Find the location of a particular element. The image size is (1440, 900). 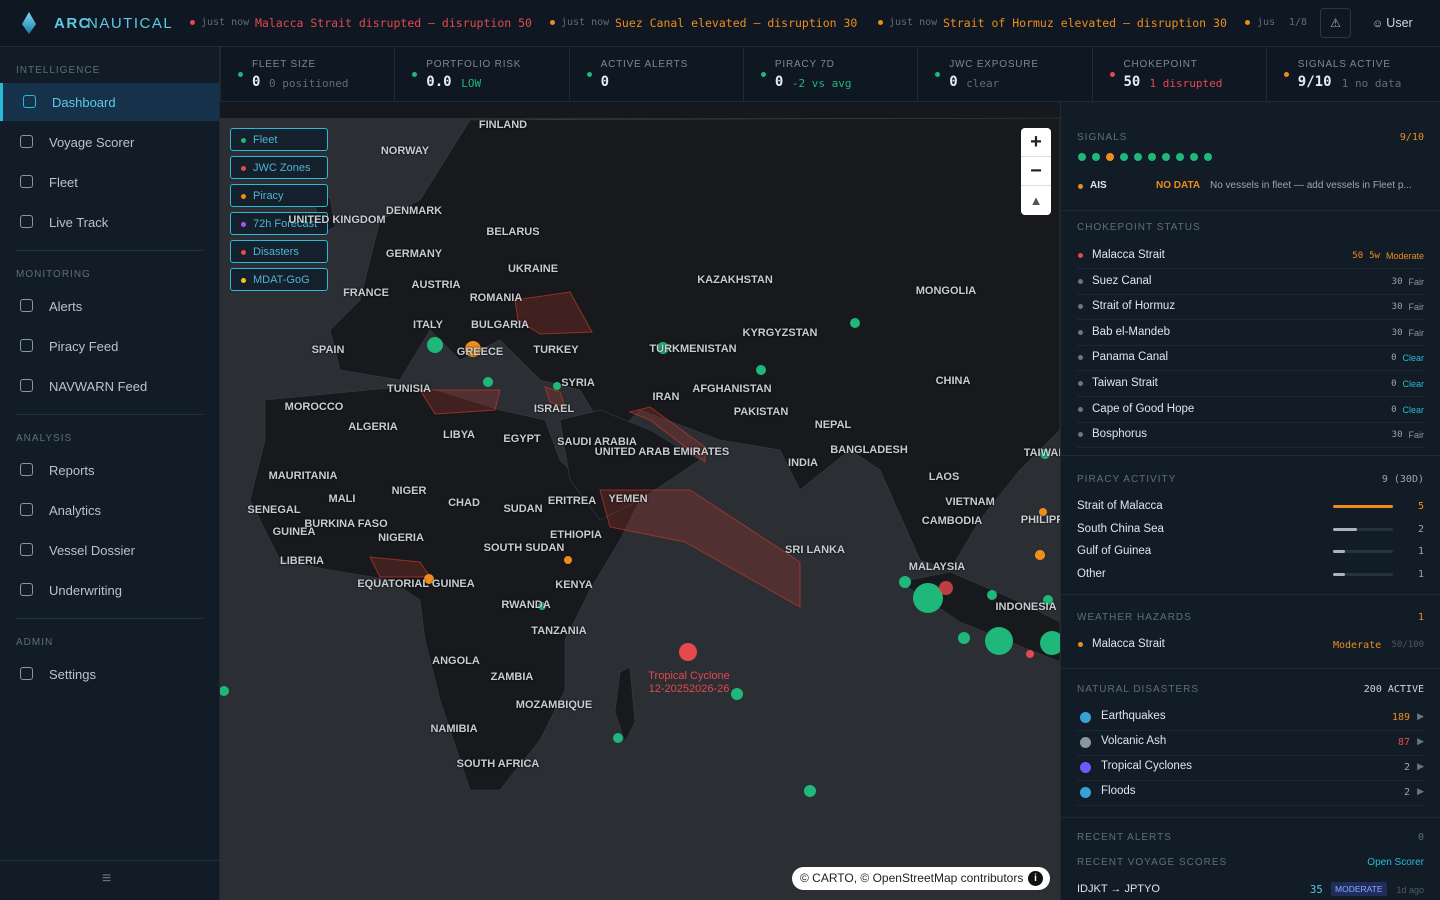

layer-toggle: Fleet is located at coordinates (279, 139).